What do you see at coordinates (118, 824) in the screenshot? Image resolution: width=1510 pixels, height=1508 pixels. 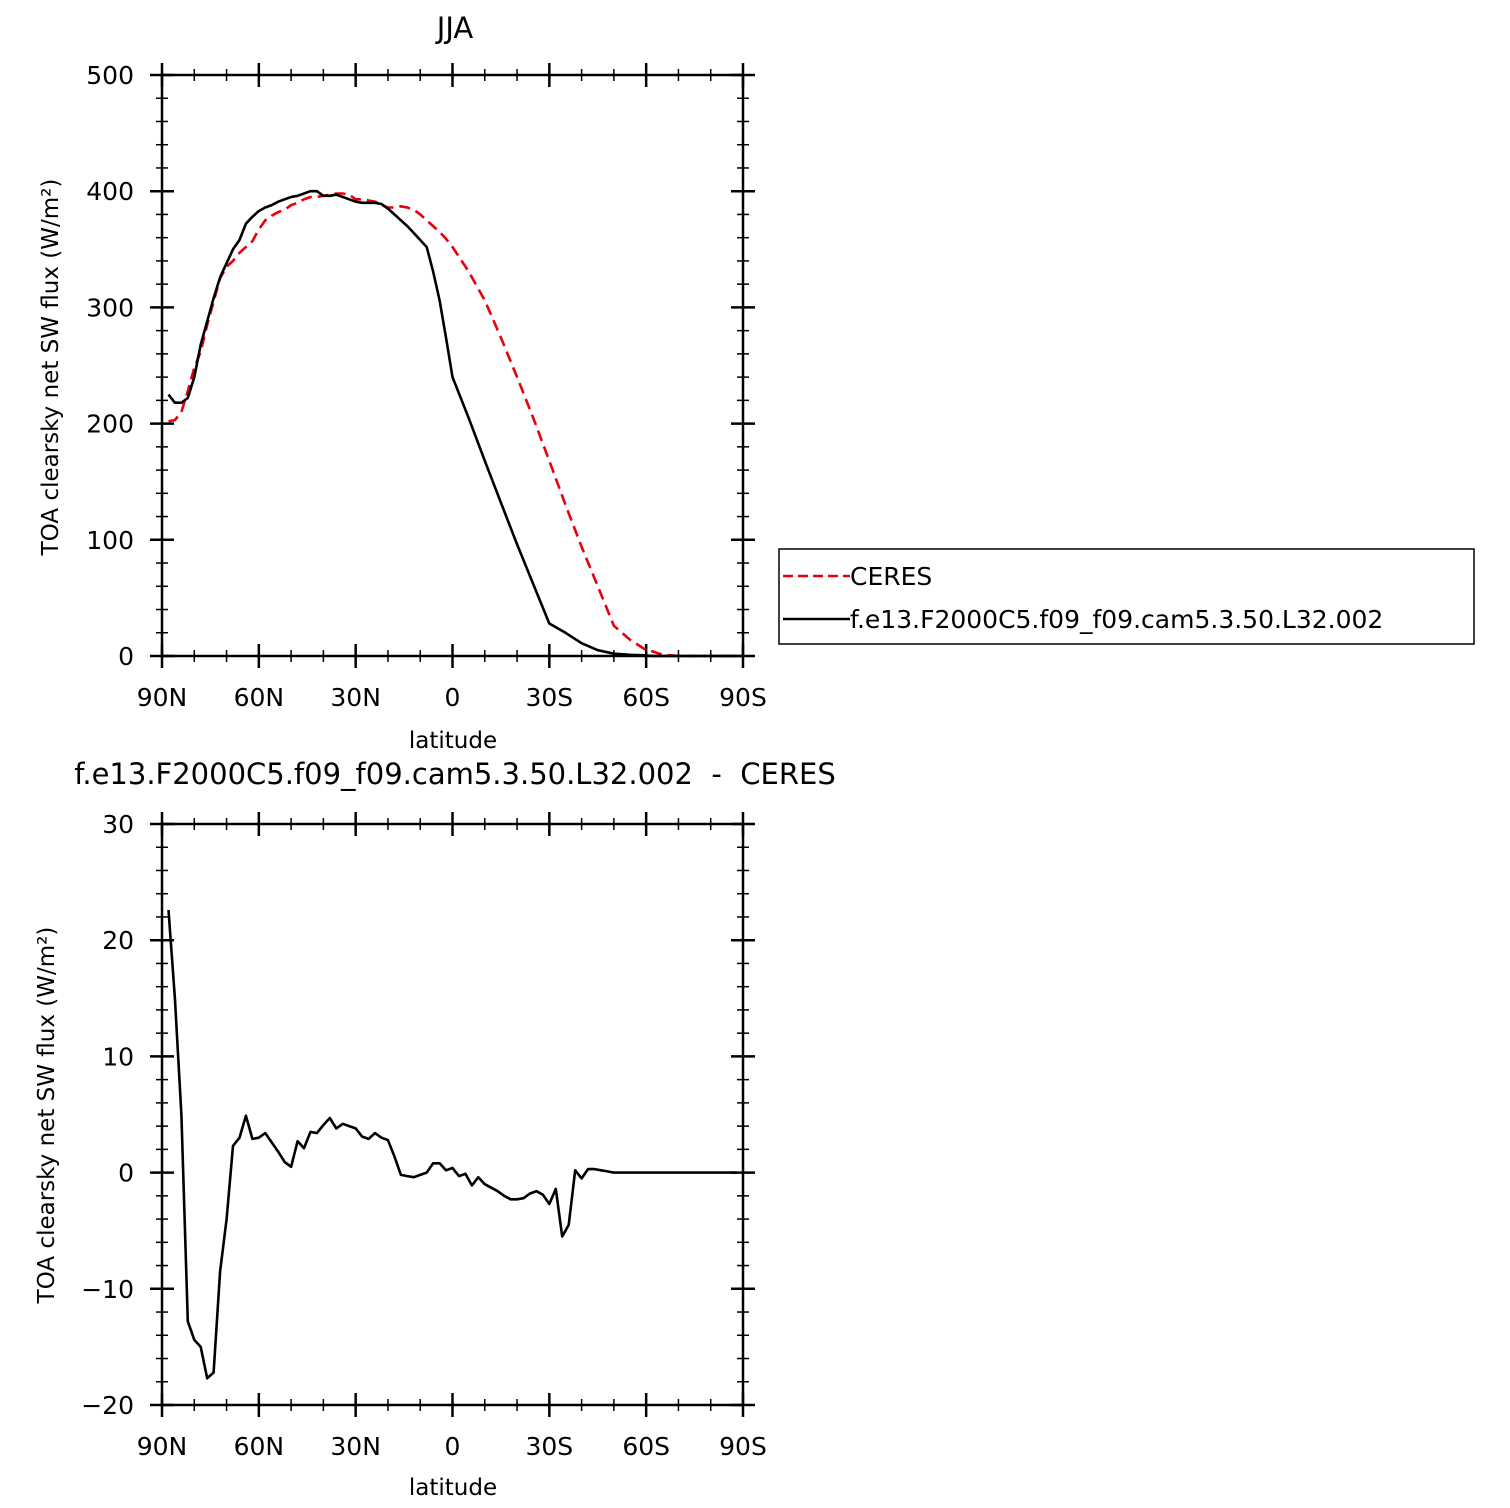 I see `y-tick-label: 30` at bounding box center [118, 824].